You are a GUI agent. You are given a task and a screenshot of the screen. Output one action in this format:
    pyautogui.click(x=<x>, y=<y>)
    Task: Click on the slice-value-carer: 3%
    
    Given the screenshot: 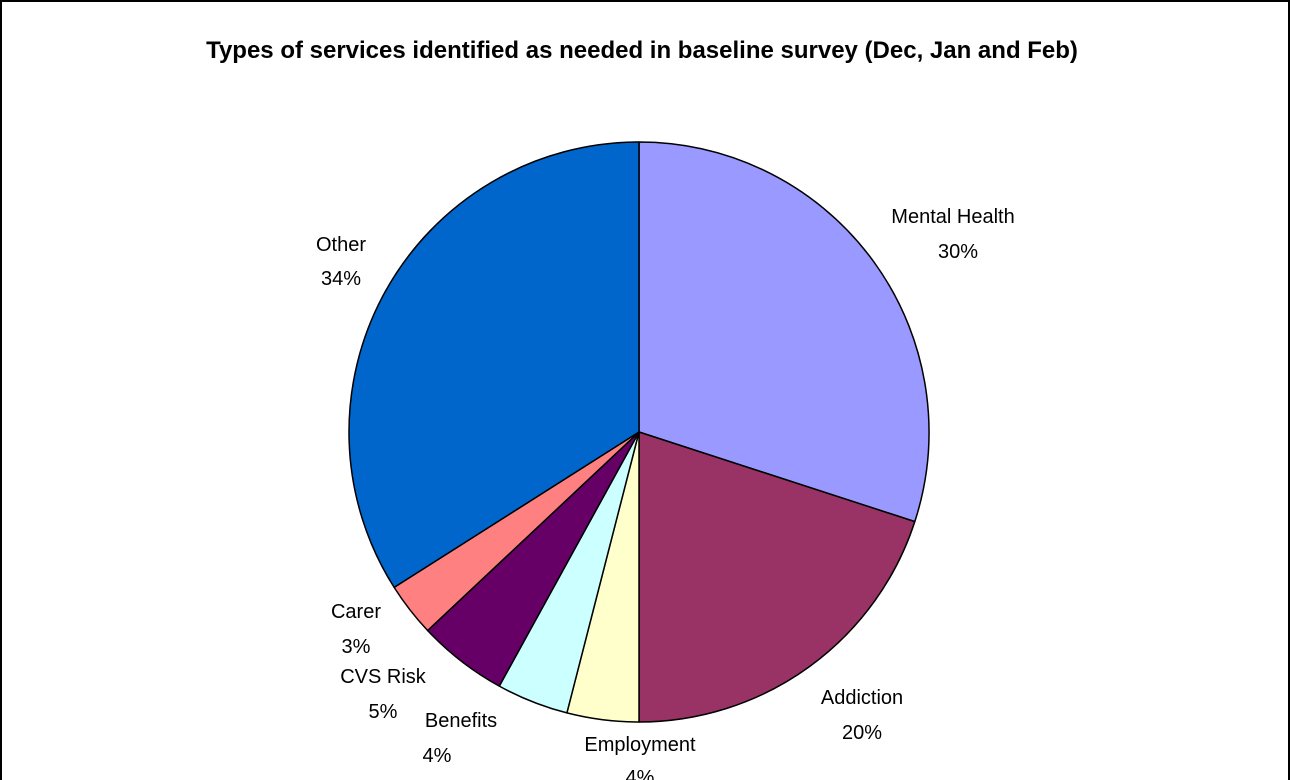 What is the action you would take?
    pyautogui.click(x=356, y=647)
    